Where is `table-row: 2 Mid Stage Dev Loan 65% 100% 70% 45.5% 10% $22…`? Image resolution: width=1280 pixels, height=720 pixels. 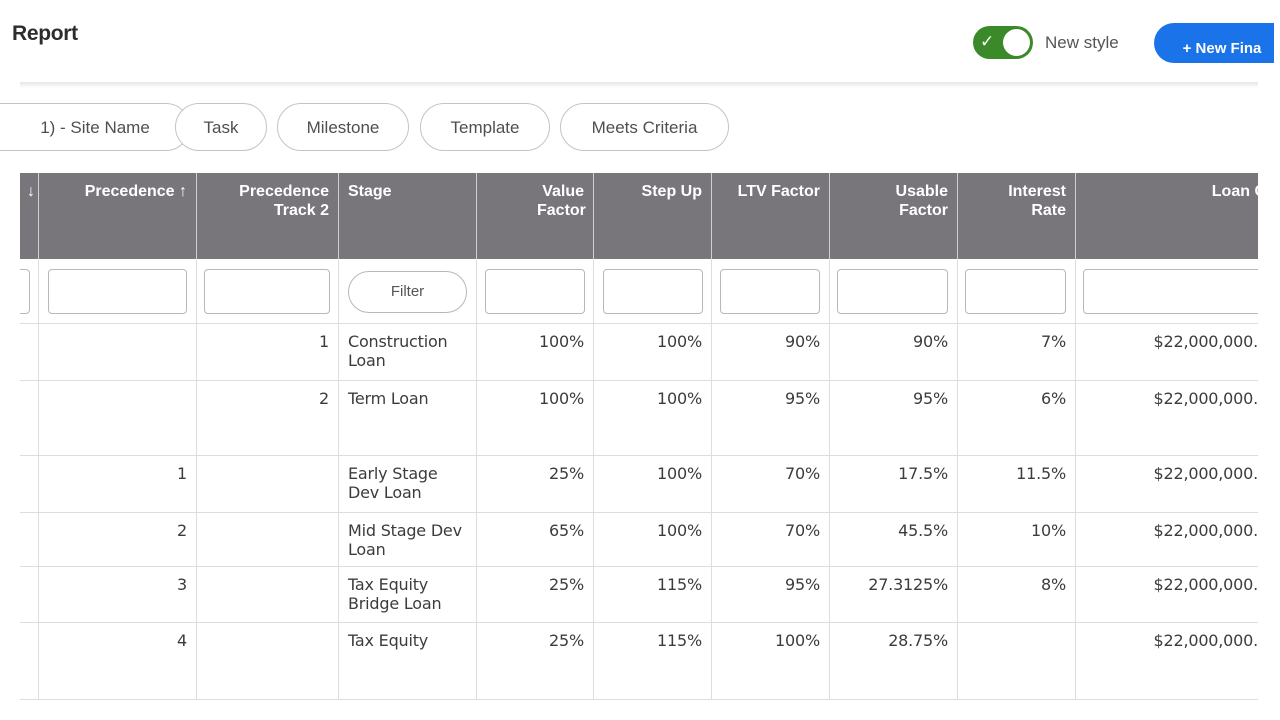
table-row: 2 Mid Stage Dev Loan 65% 100% 70% 45.5% 10% $22… is located at coordinates (639, 540).